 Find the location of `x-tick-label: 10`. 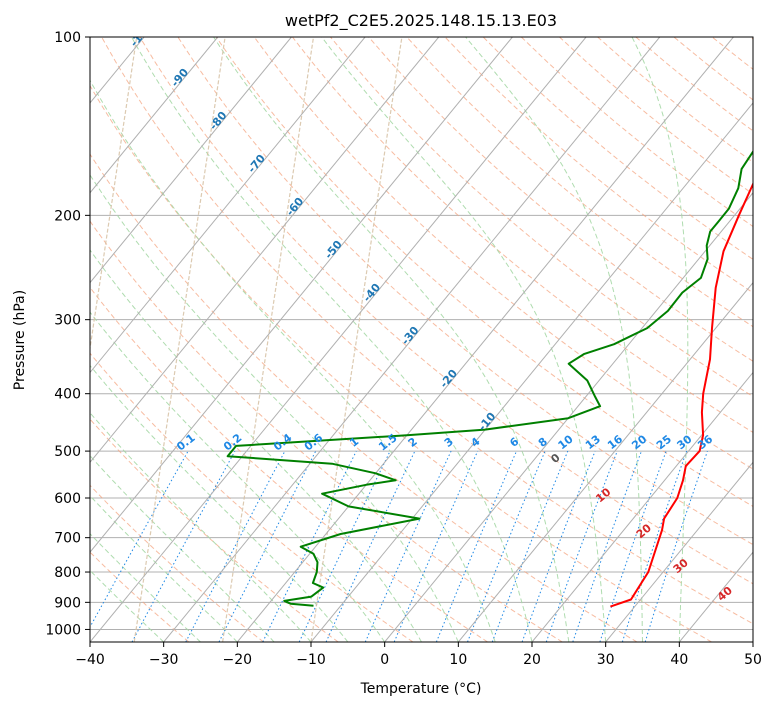

x-tick-label: 10 is located at coordinates (458, 660).